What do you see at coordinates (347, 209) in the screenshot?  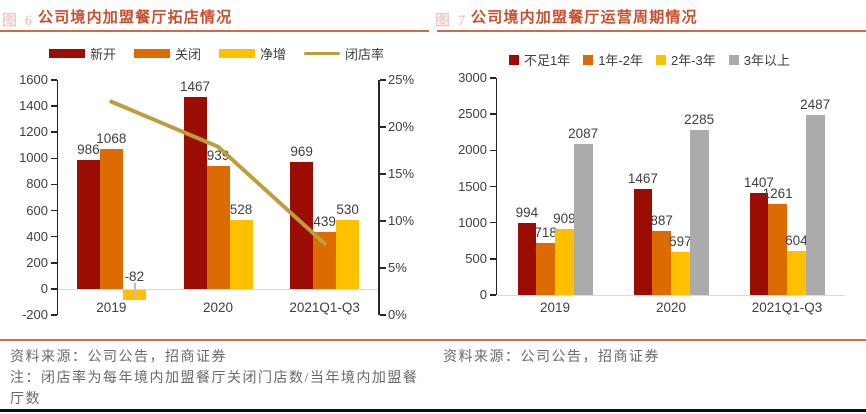 I see `bar-value-label: 530` at bounding box center [347, 209].